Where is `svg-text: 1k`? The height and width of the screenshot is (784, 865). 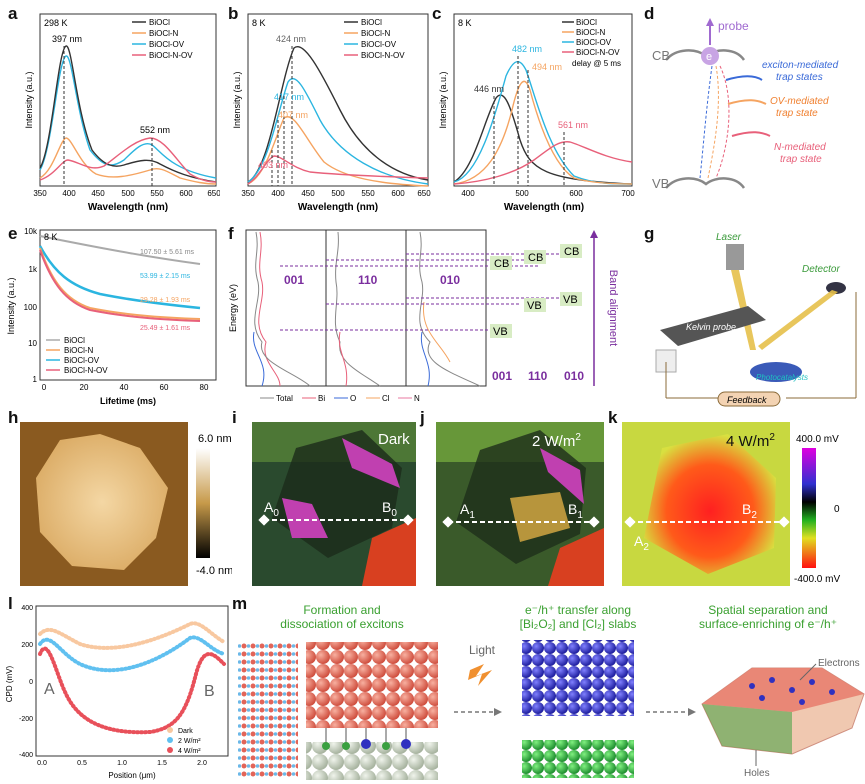
svg-text: 1k is located at coordinates (33, 269).